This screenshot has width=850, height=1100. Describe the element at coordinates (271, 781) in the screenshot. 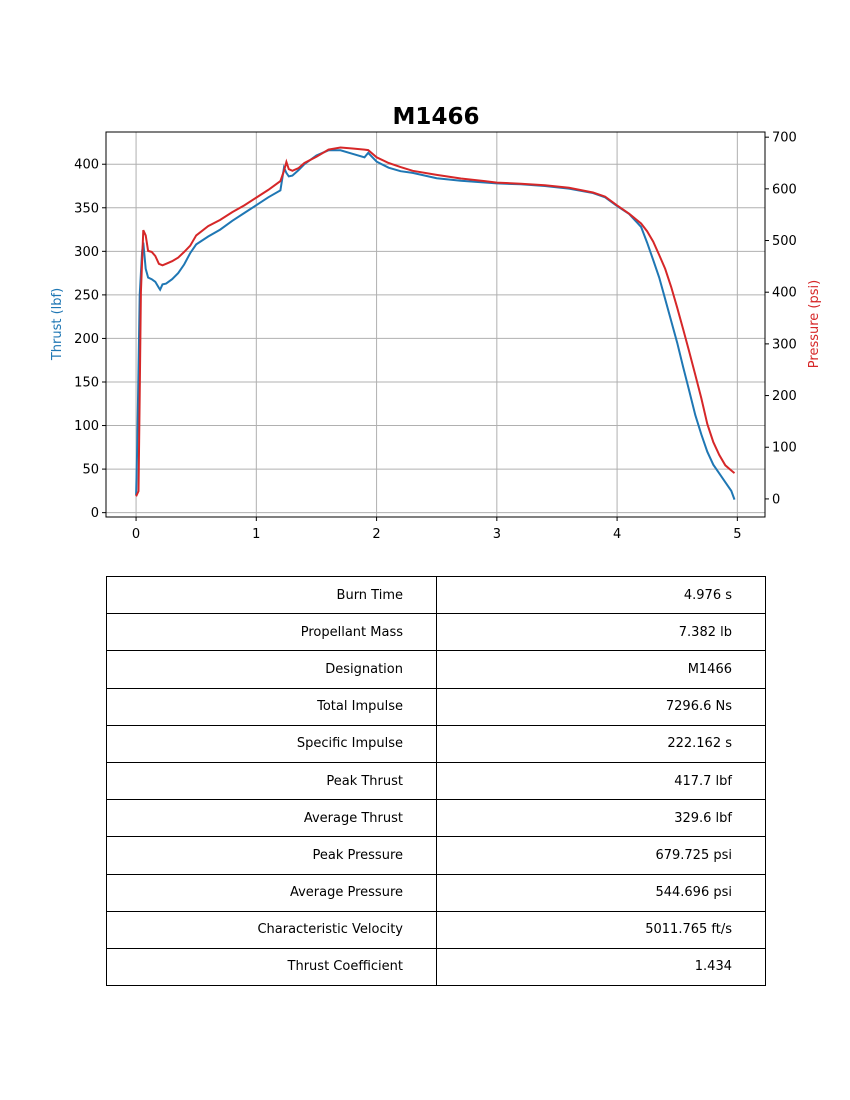

I see `stat-label: Peak Thrust` at that location.